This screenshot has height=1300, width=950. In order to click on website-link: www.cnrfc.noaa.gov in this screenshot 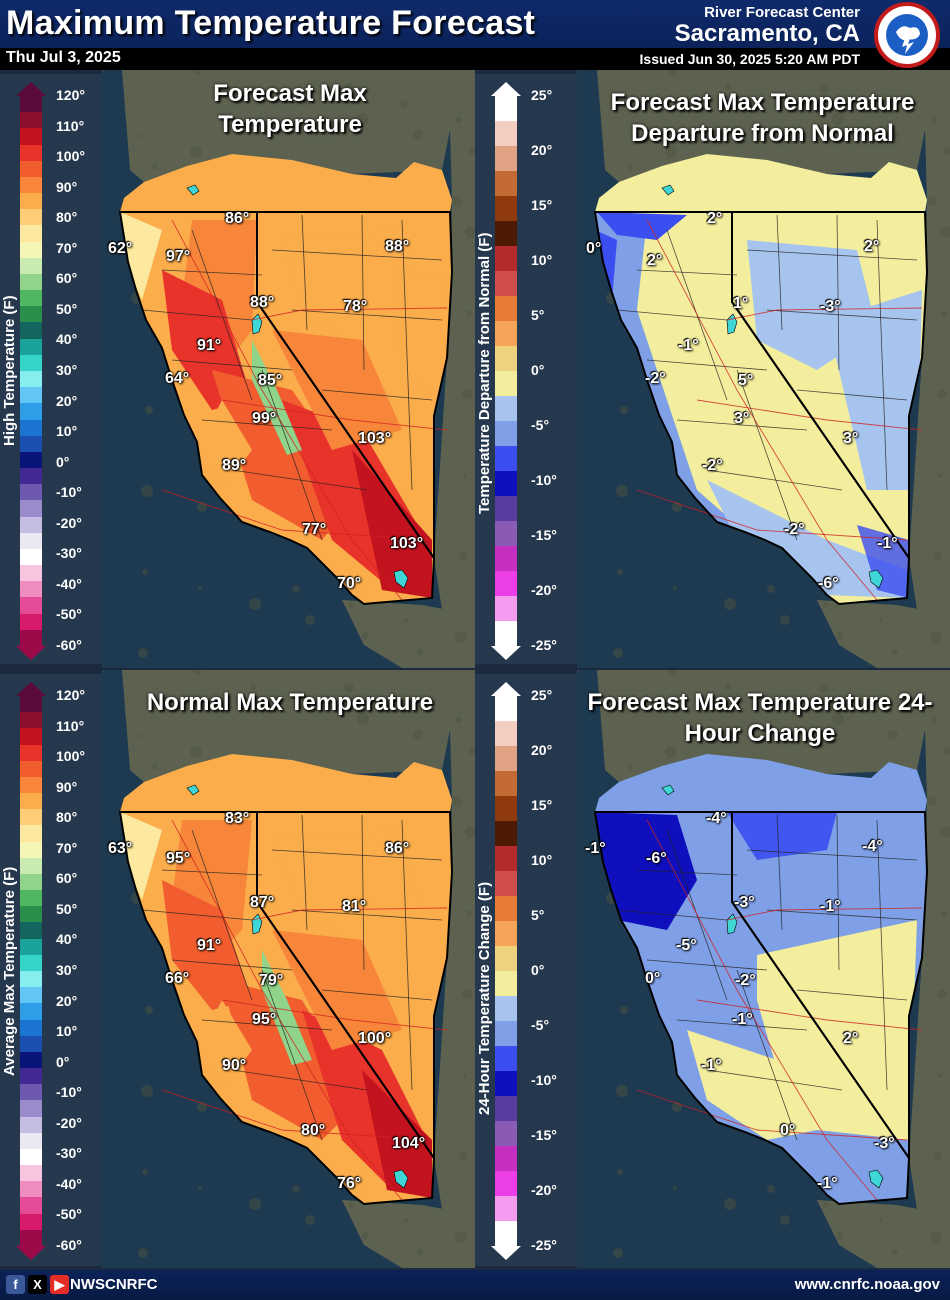, I will do `click(867, 1284)`.